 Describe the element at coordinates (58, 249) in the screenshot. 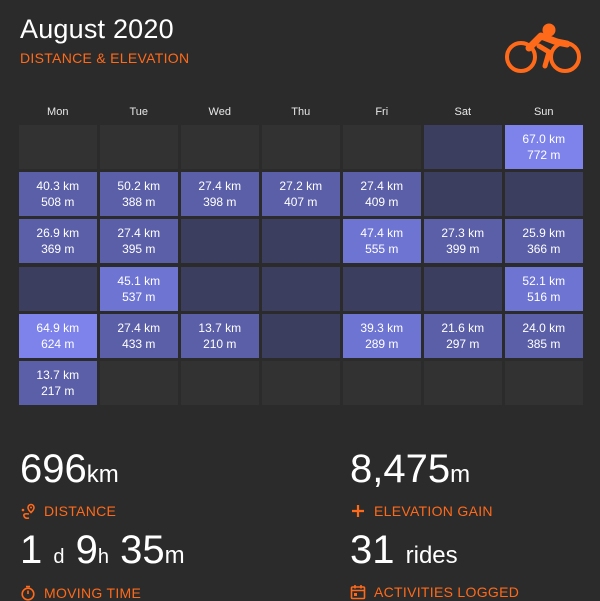

I see `ride-elevation: 369 m` at that location.